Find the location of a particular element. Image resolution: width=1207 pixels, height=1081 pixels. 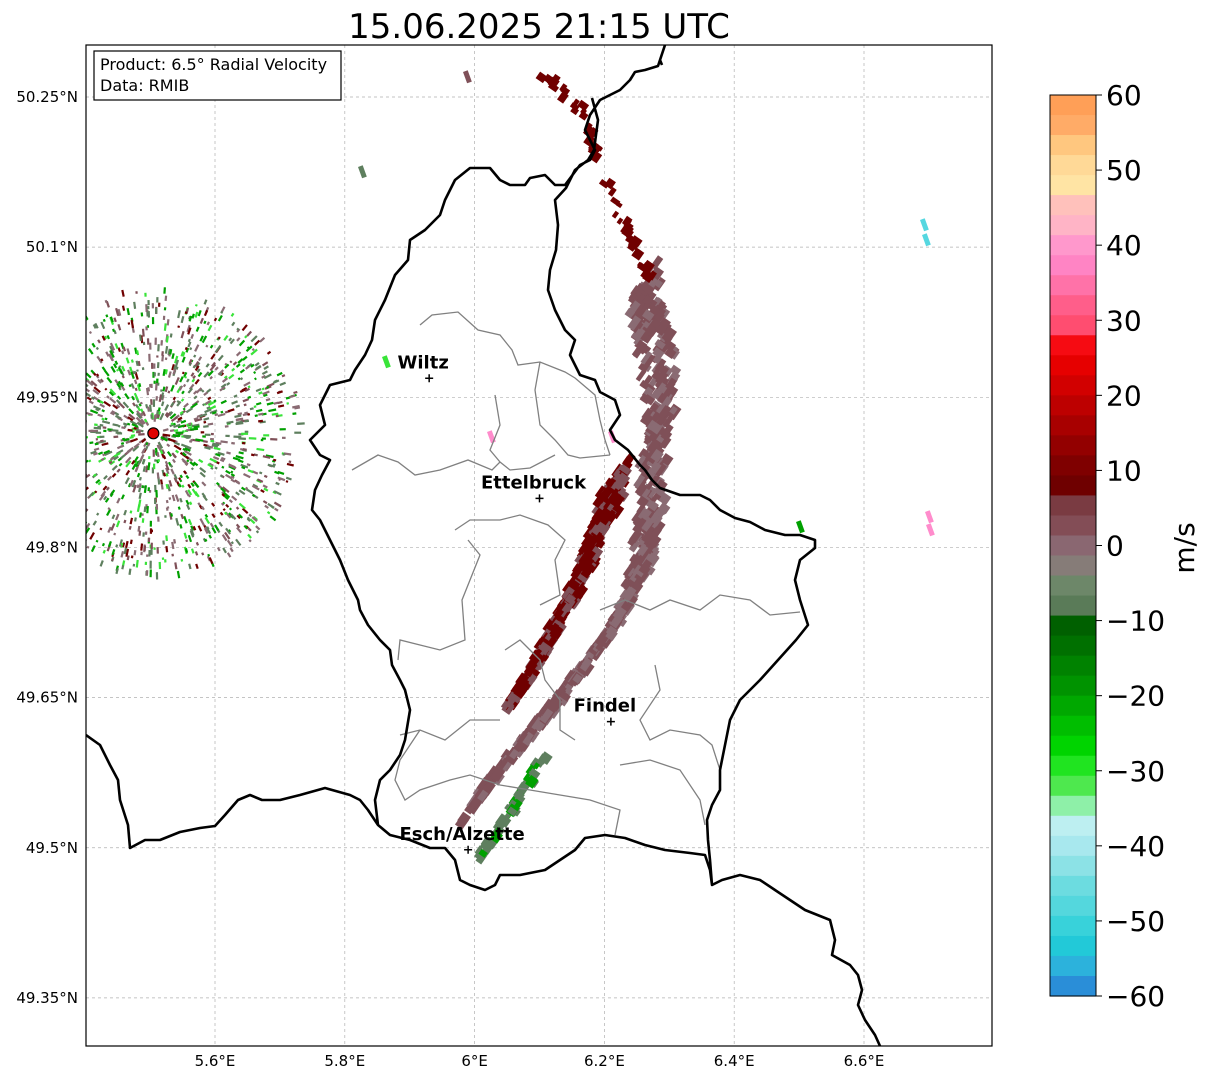

colorbar-tick-label: 0 is located at coordinates (1115, 546).